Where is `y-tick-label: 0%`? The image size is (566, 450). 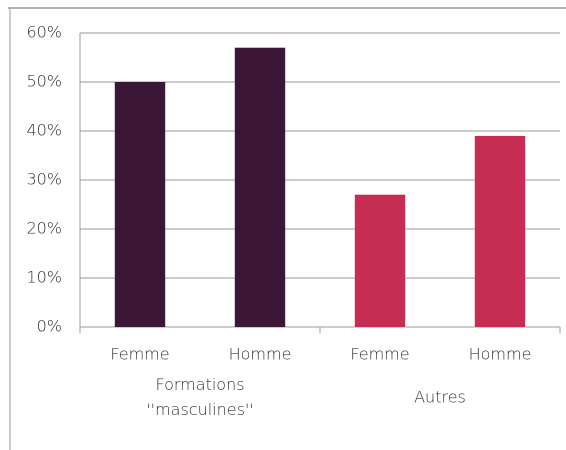 y-tick-label: 0% is located at coordinates (49, 326).